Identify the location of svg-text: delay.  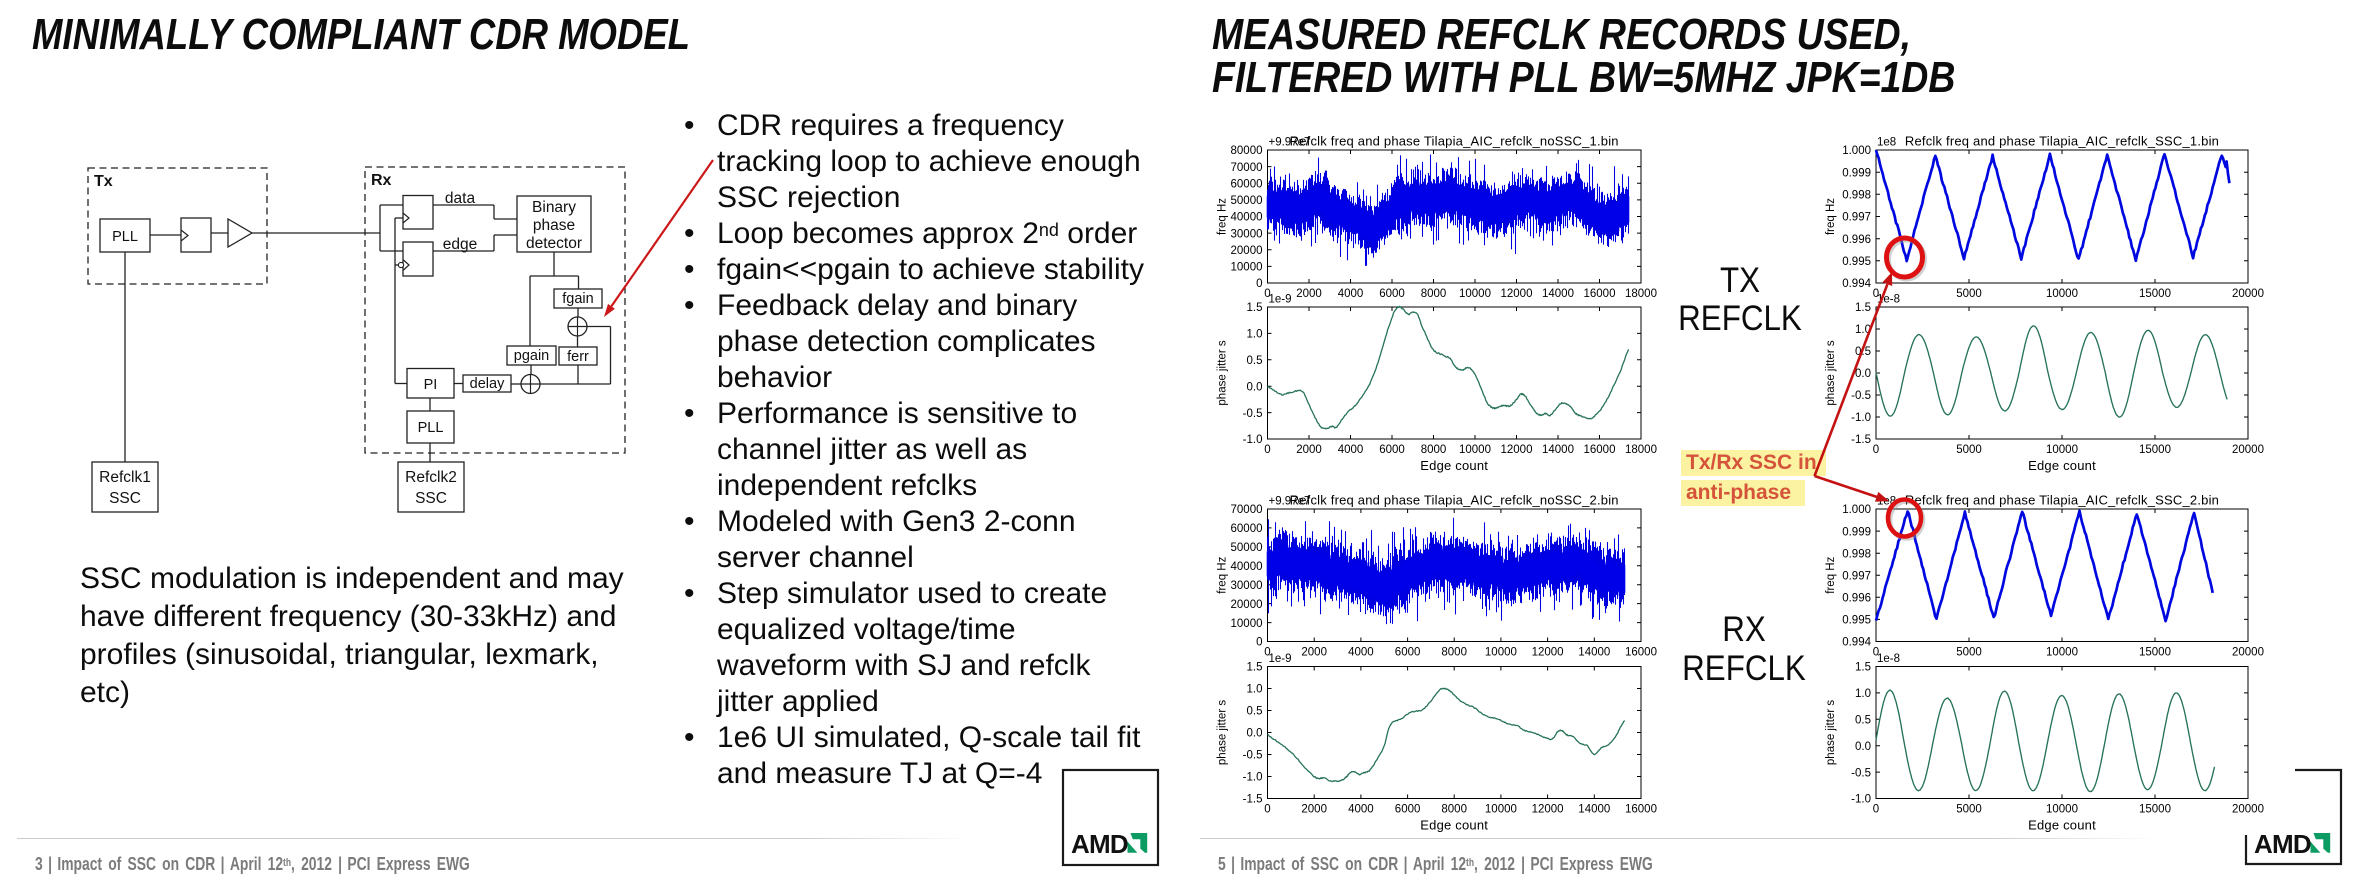
(487, 384).